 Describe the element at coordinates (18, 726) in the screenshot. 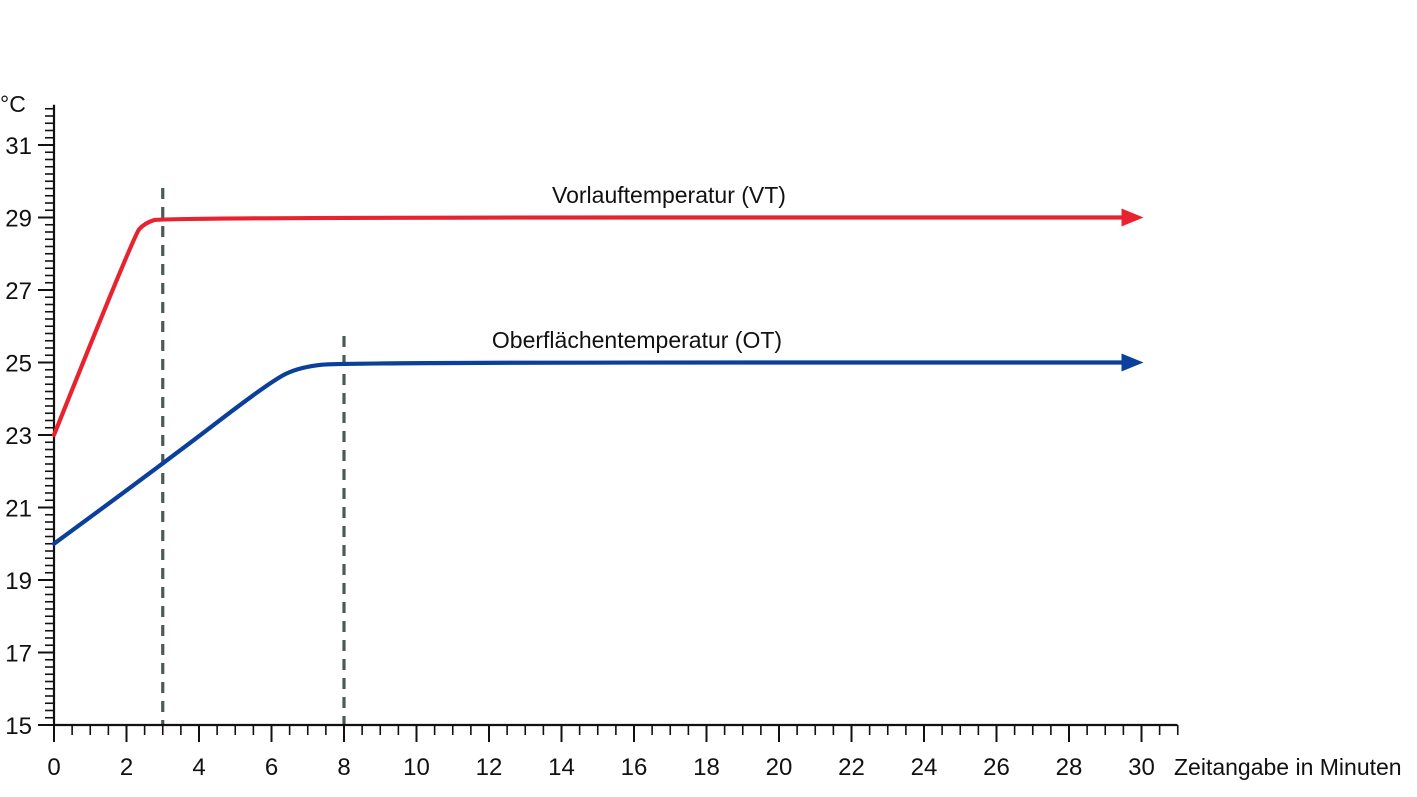

I see `y-tick-label: 15` at that location.